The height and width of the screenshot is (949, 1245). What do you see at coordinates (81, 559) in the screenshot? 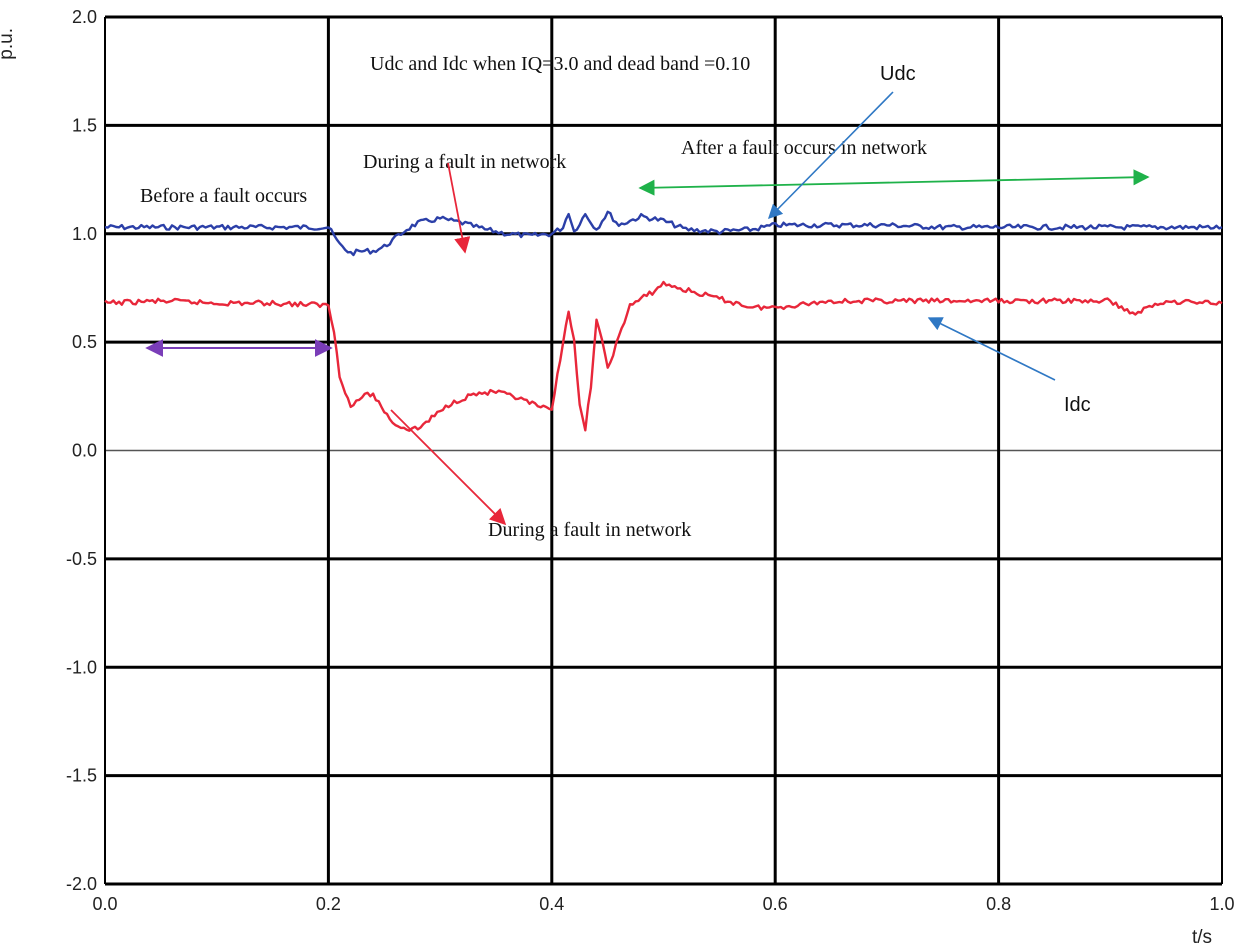
I see `y-tick-label: -0.5` at bounding box center [81, 559].